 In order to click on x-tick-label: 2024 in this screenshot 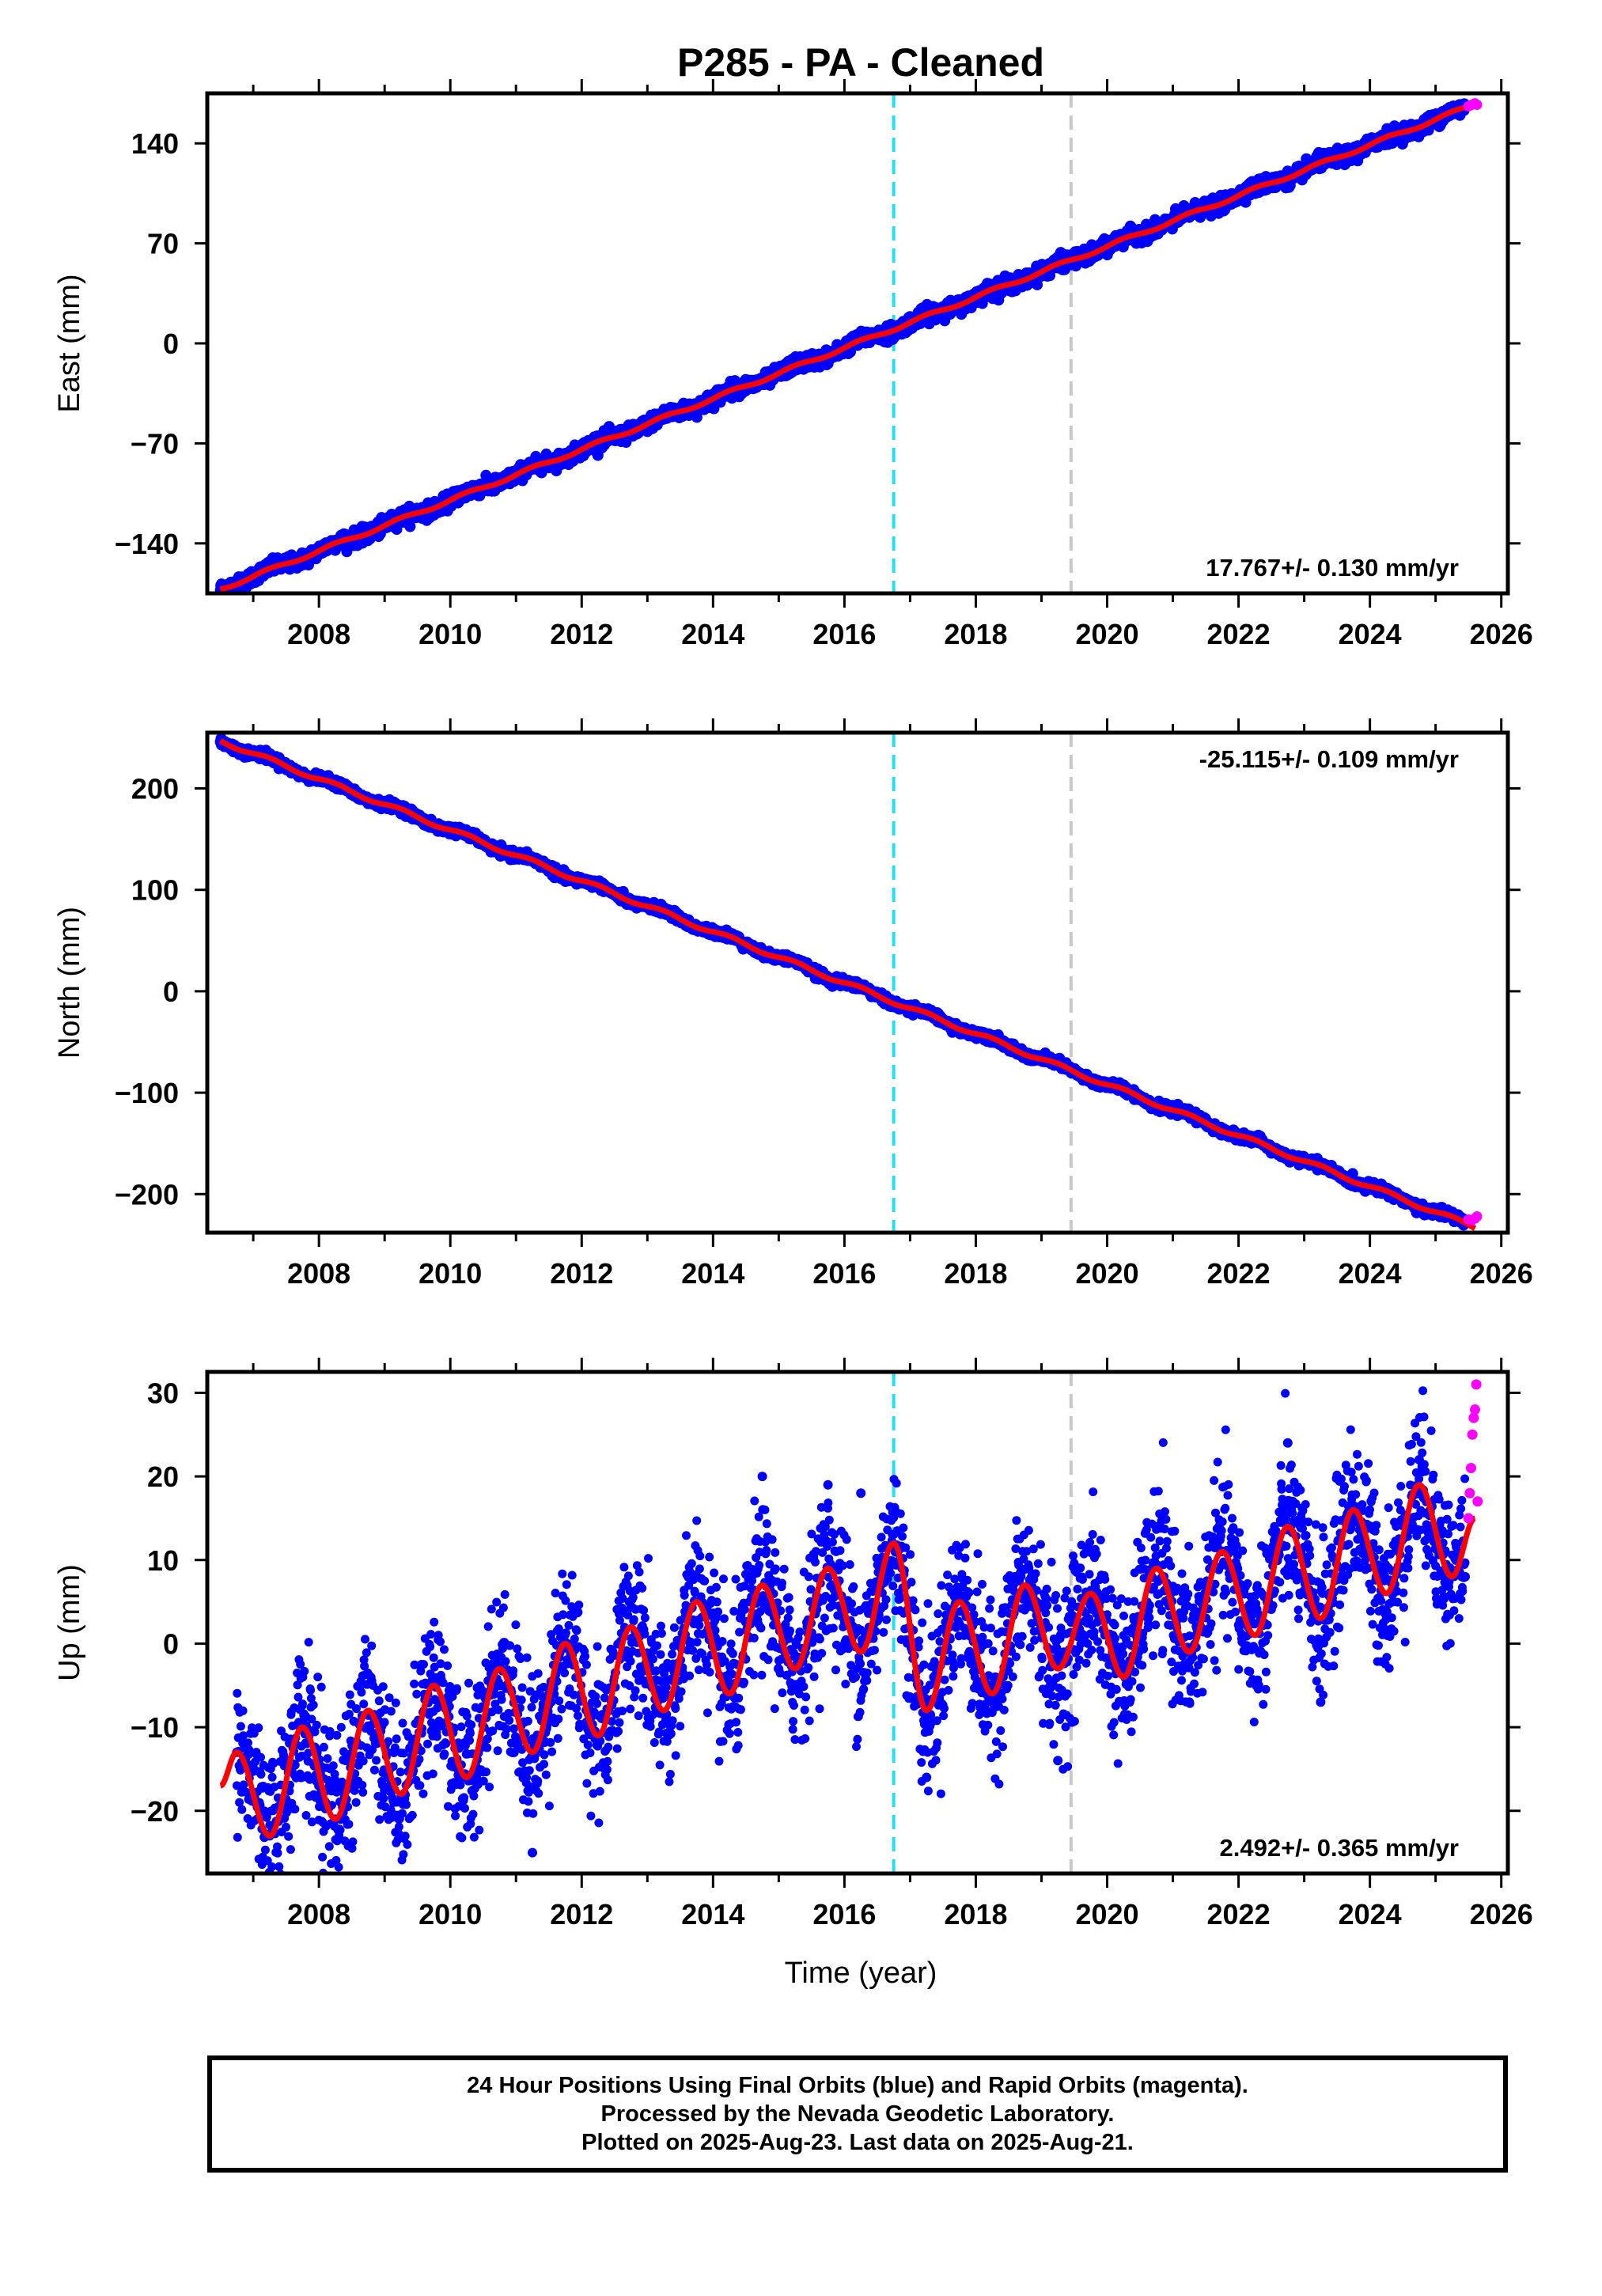, I will do `click(1370, 634)`.